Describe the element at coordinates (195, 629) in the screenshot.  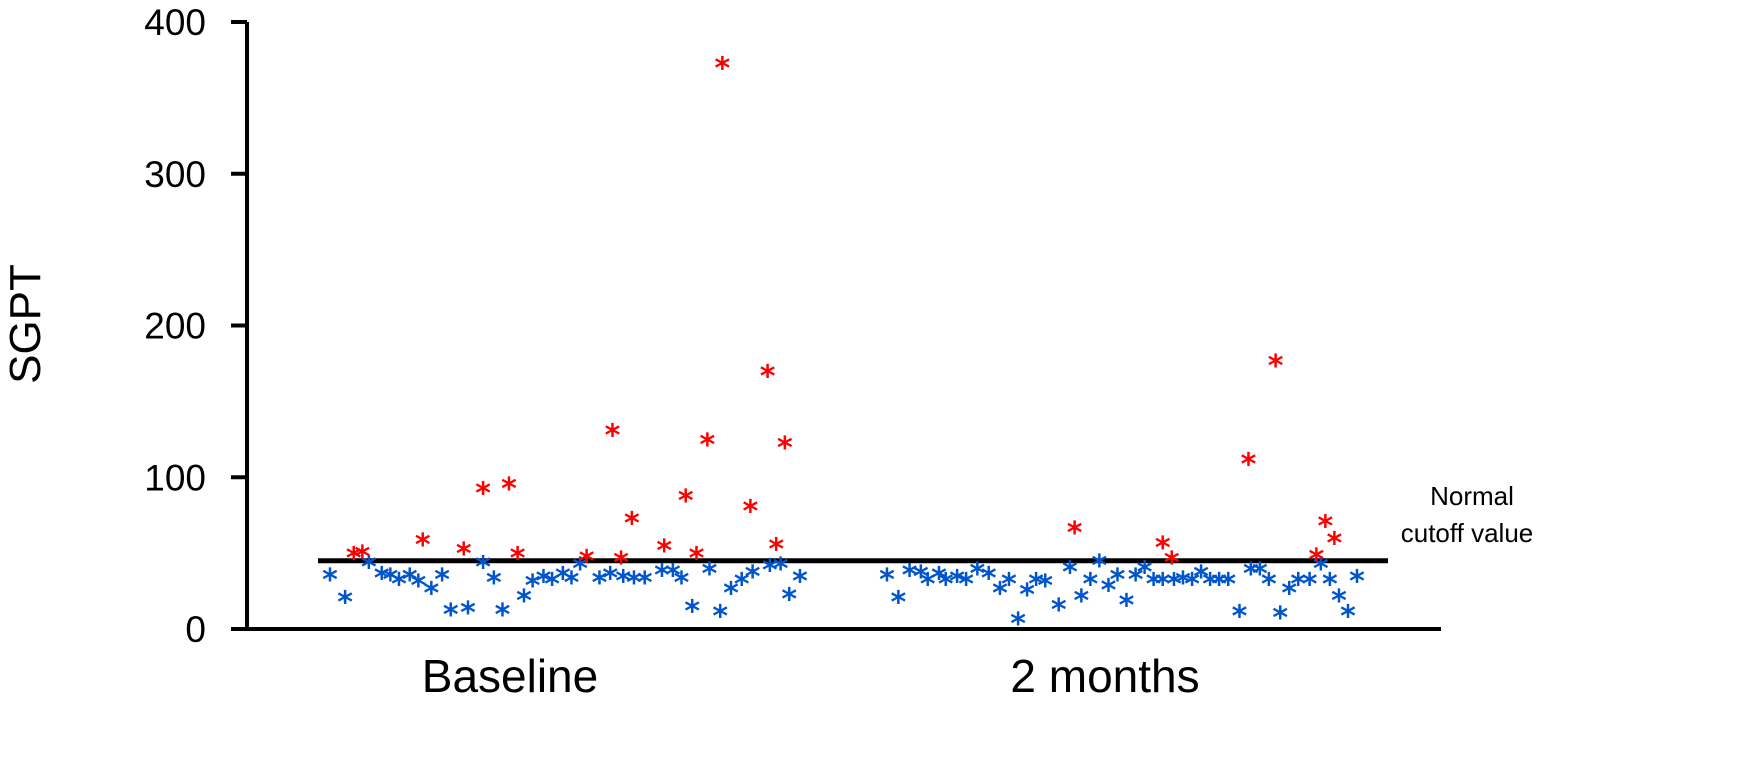
I see `y-tick-label: 0` at that location.